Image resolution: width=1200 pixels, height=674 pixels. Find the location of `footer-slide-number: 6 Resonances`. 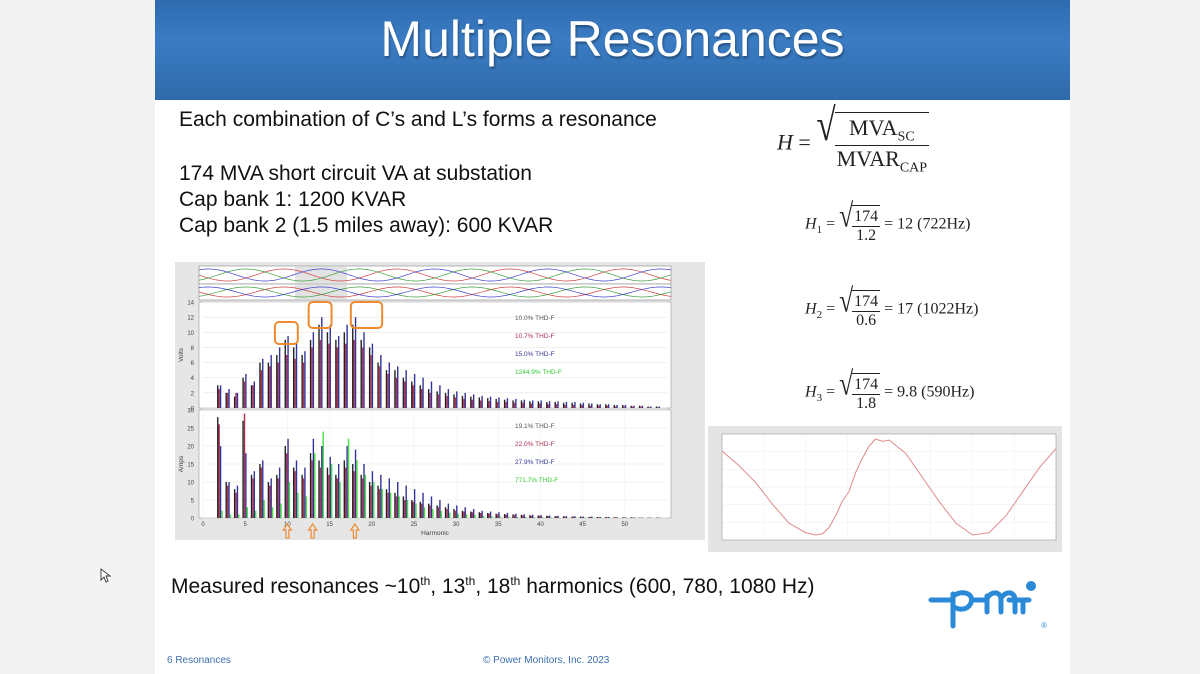

footer-slide-number: 6 Resonances is located at coordinates (199, 660).